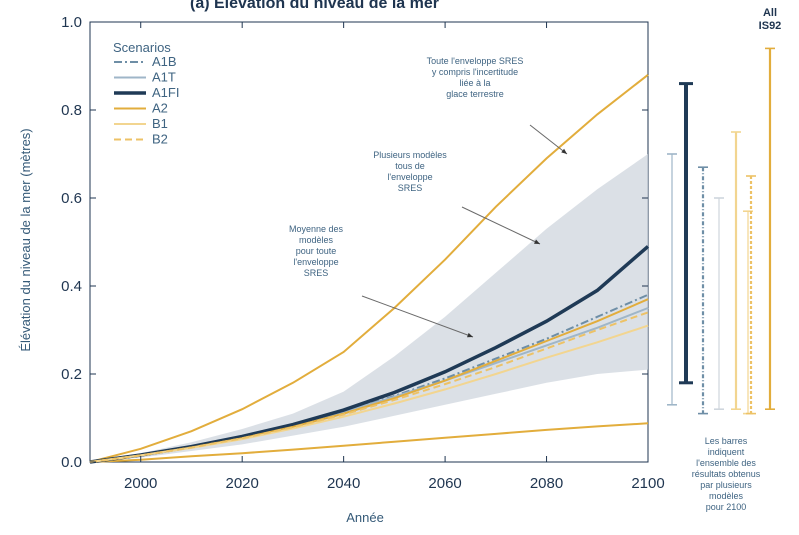 This screenshot has height=535, width=799. I want to click on x-tick-label: 2100, so click(647, 483).